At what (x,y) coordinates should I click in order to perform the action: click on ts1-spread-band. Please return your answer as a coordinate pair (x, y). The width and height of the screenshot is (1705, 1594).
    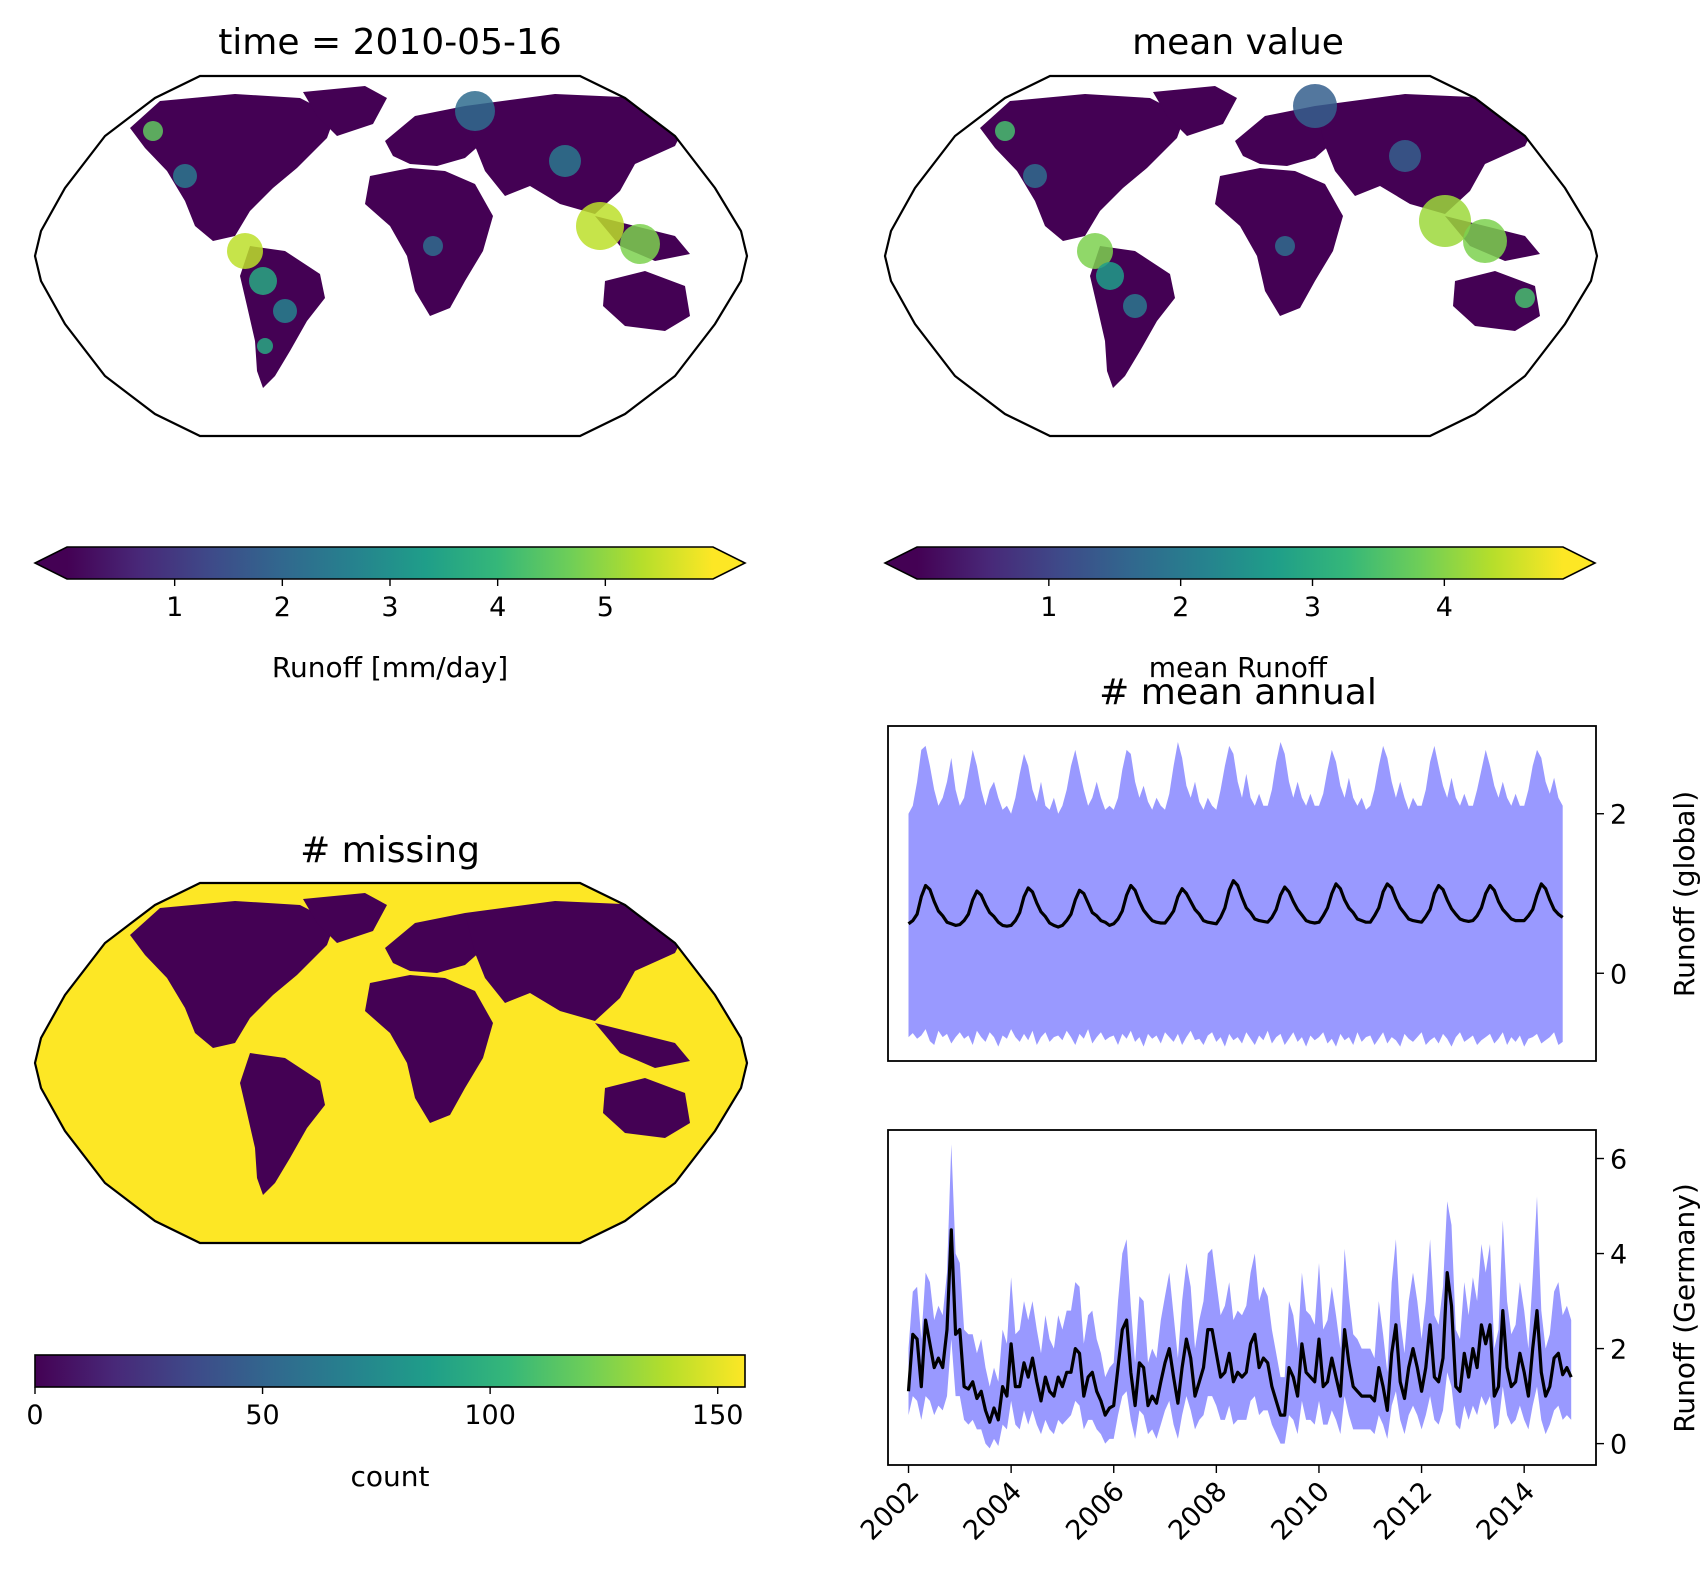
    Looking at the image, I should click on (1235, 894).